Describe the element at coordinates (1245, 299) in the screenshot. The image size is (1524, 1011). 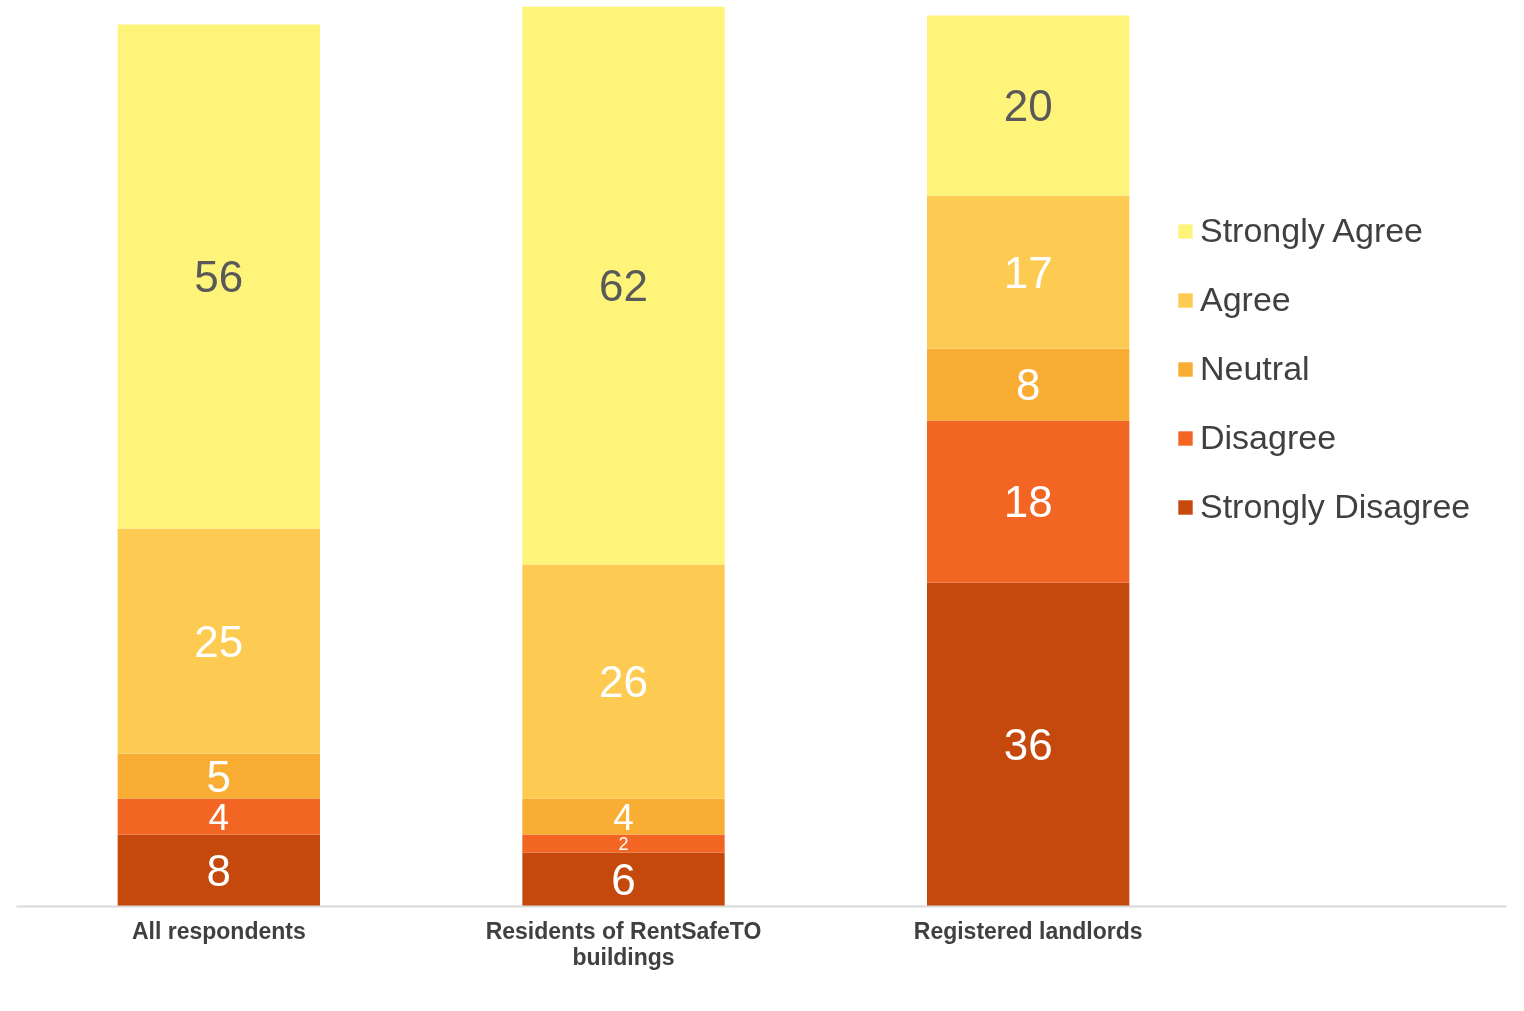
I see `legend-label: Agree` at that location.